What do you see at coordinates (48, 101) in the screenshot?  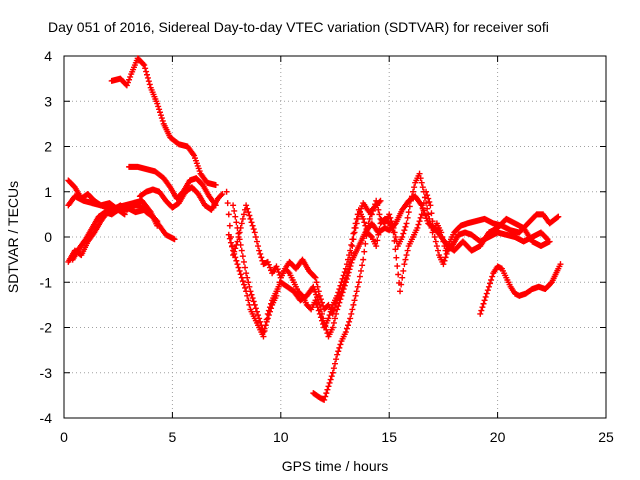 I see `y-tick-label: 3` at bounding box center [48, 101].